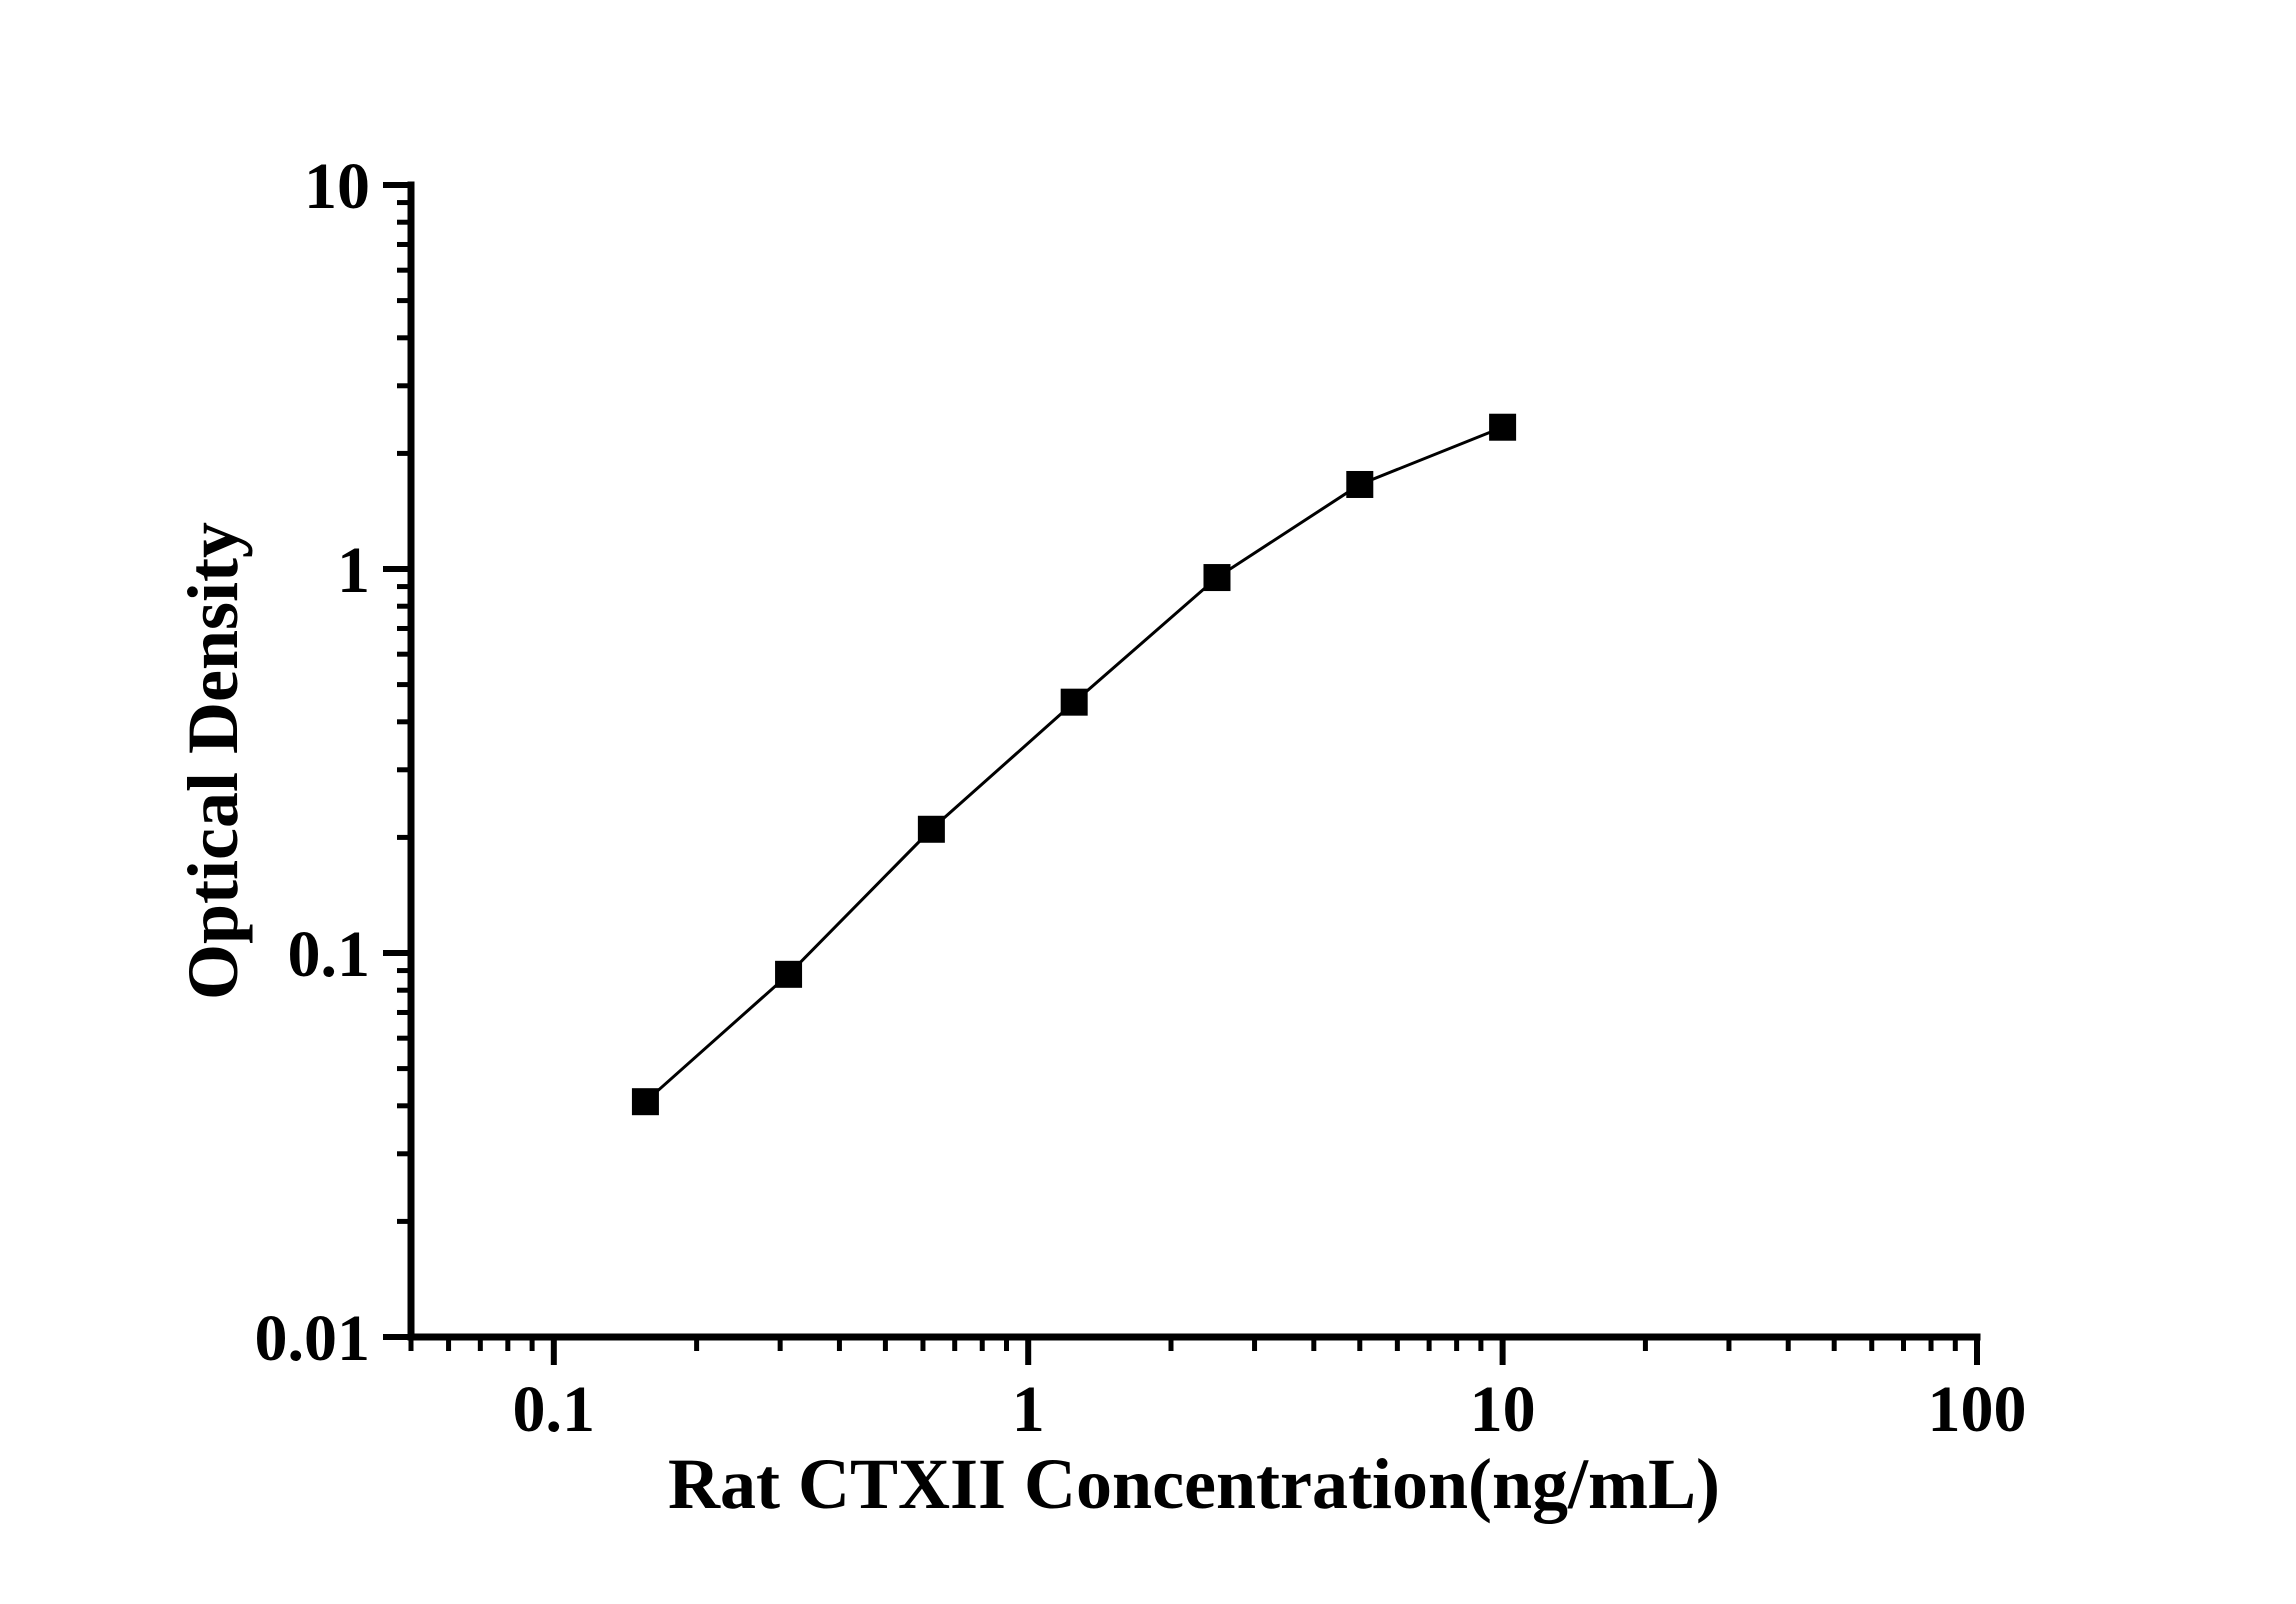 The image size is (2296, 1604). What do you see at coordinates (329, 954) in the screenshot?
I see `y-tick-label: 0.1` at bounding box center [329, 954].